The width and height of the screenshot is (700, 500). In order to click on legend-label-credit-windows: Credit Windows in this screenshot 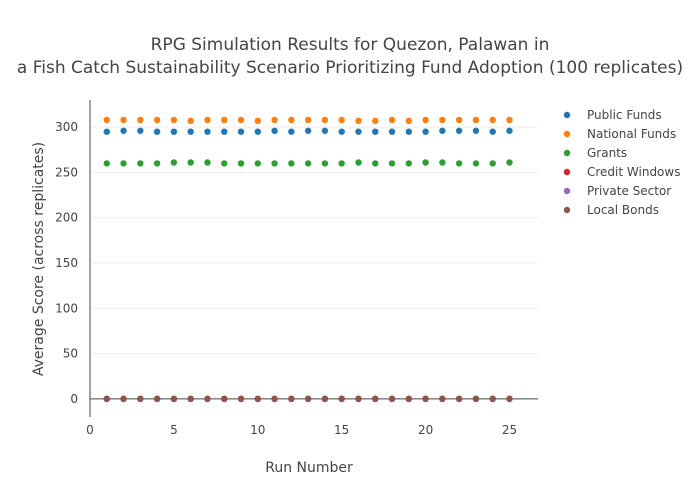, I will do `click(633, 172)`.